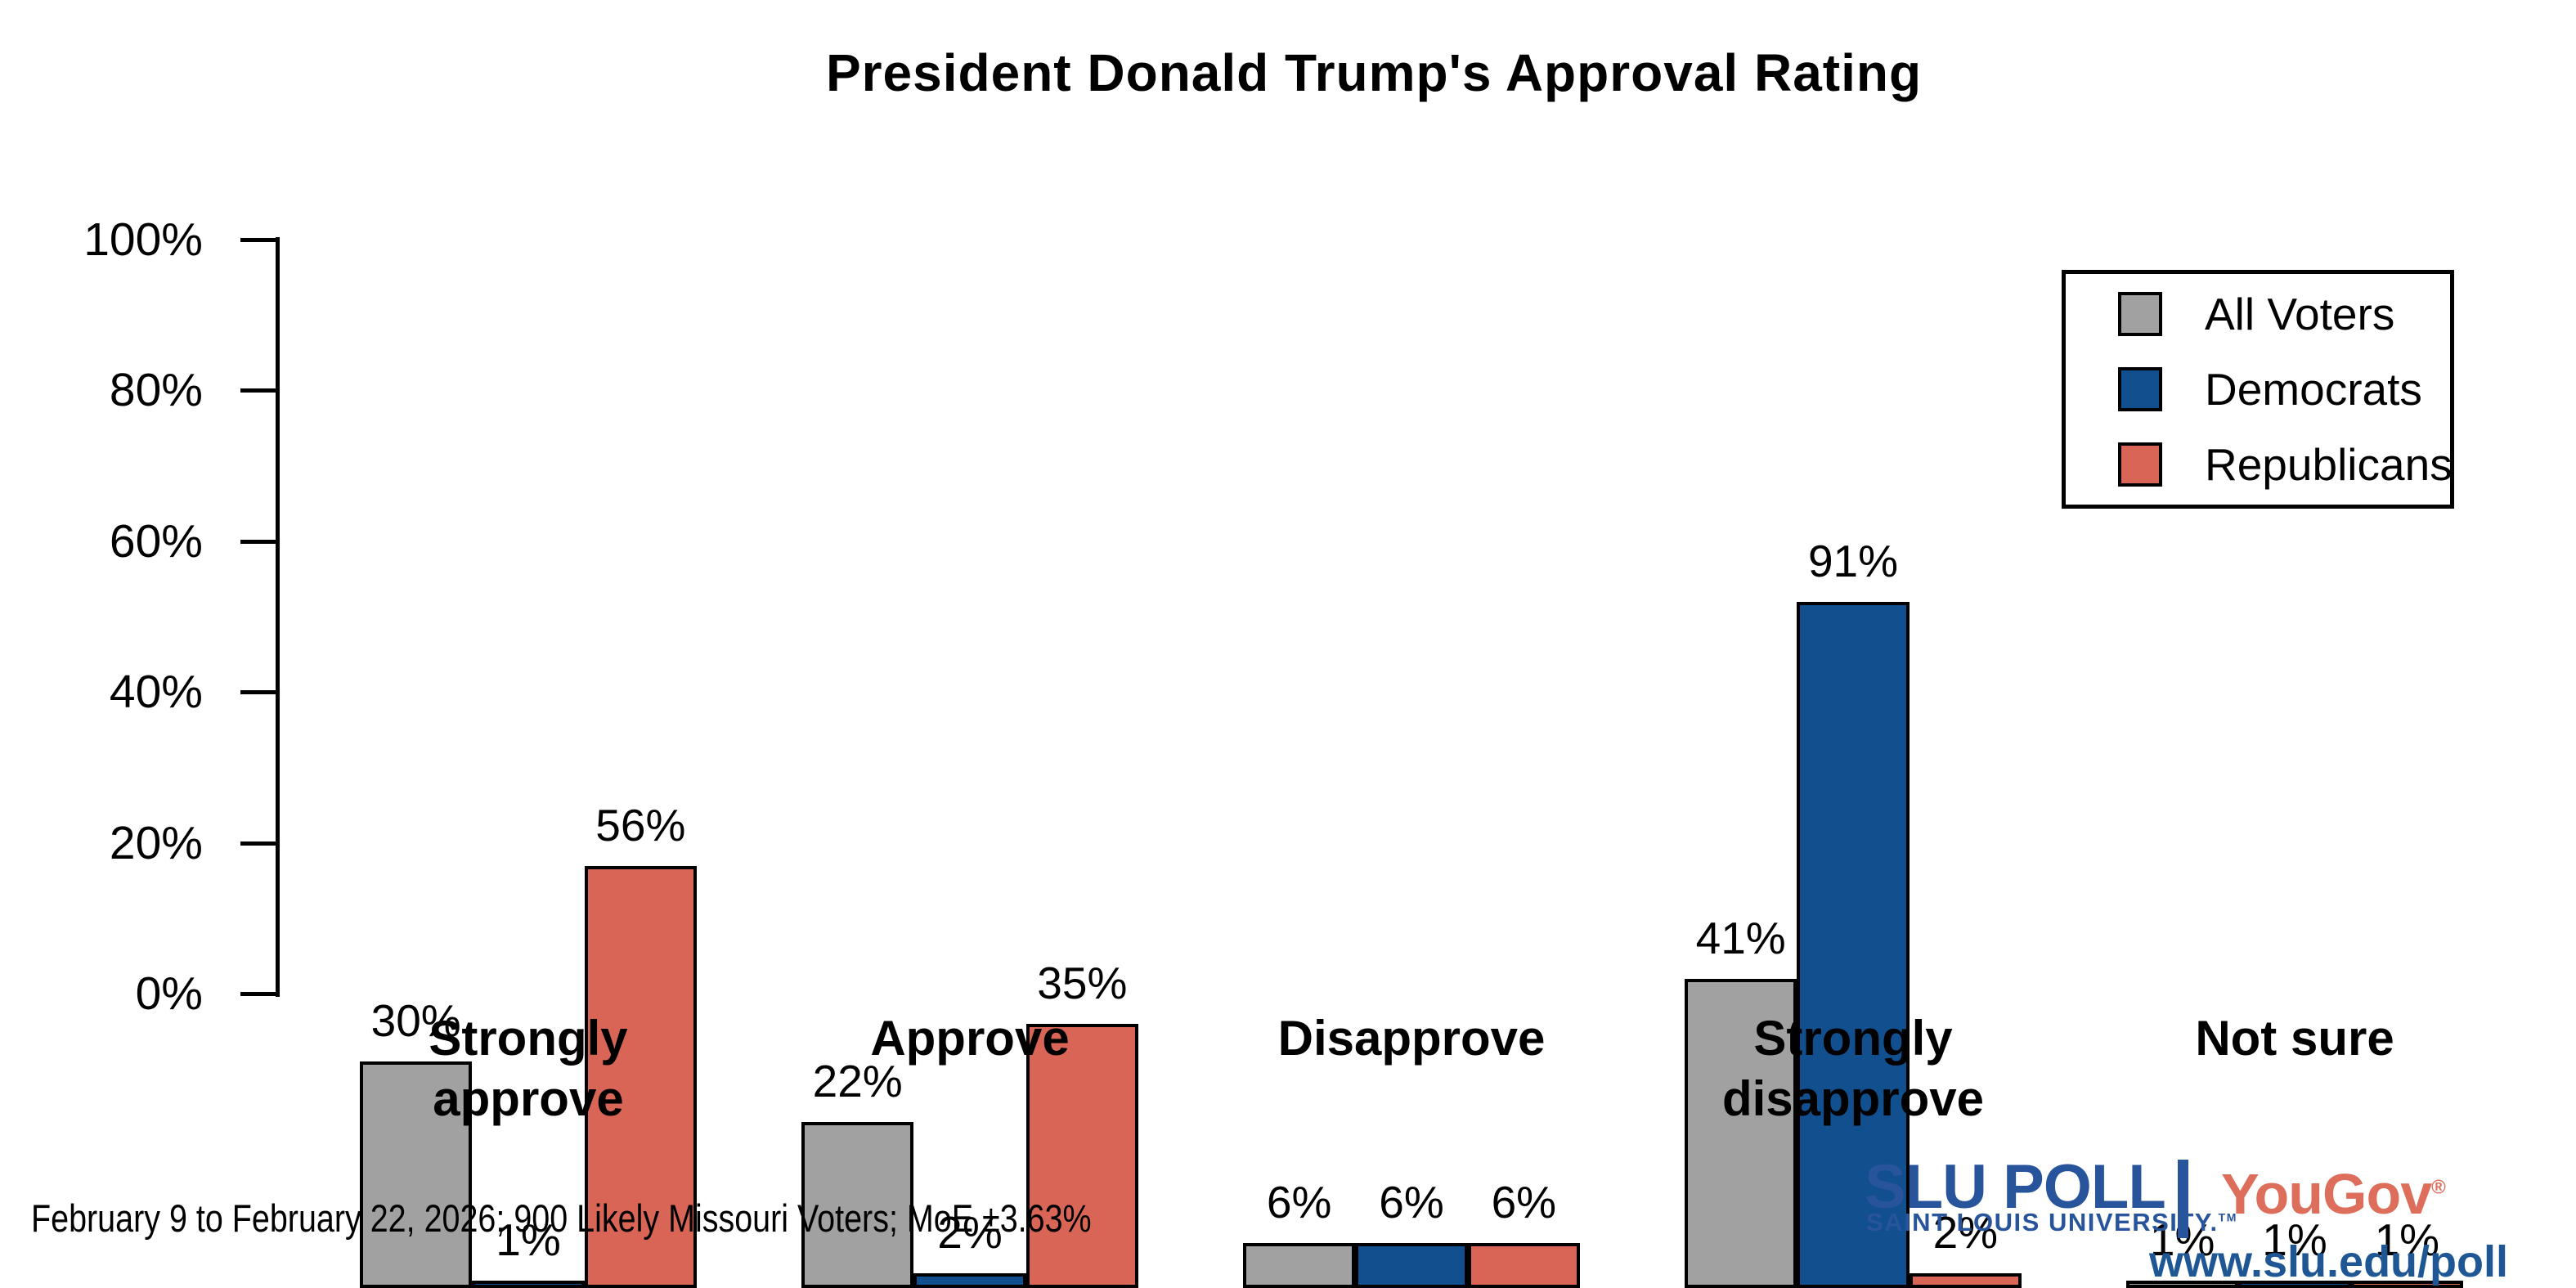  Describe the element at coordinates (1740, 937) in the screenshot. I see `bar-value-label: 41%` at that location.